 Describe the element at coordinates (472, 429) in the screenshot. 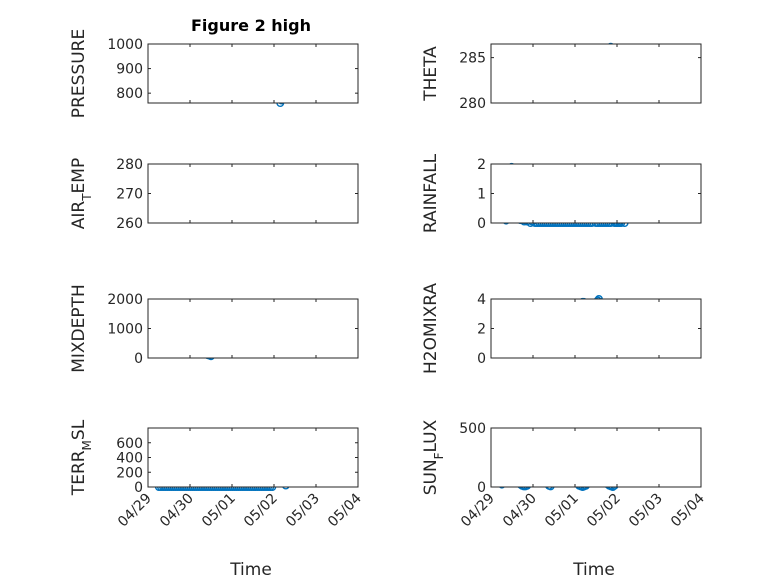

I see `y-tick-label-sun-flux: 500` at that location.